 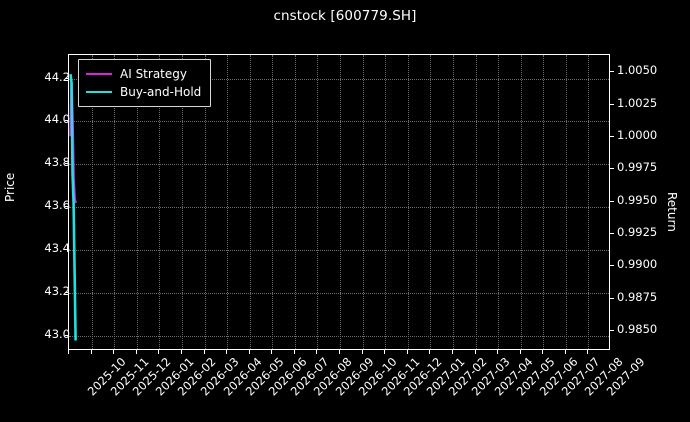 What do you see at coordinates (57, 291) in the screenshot?
I see `y-tick-label-left: 43.2` at bounding box center [57, 291].